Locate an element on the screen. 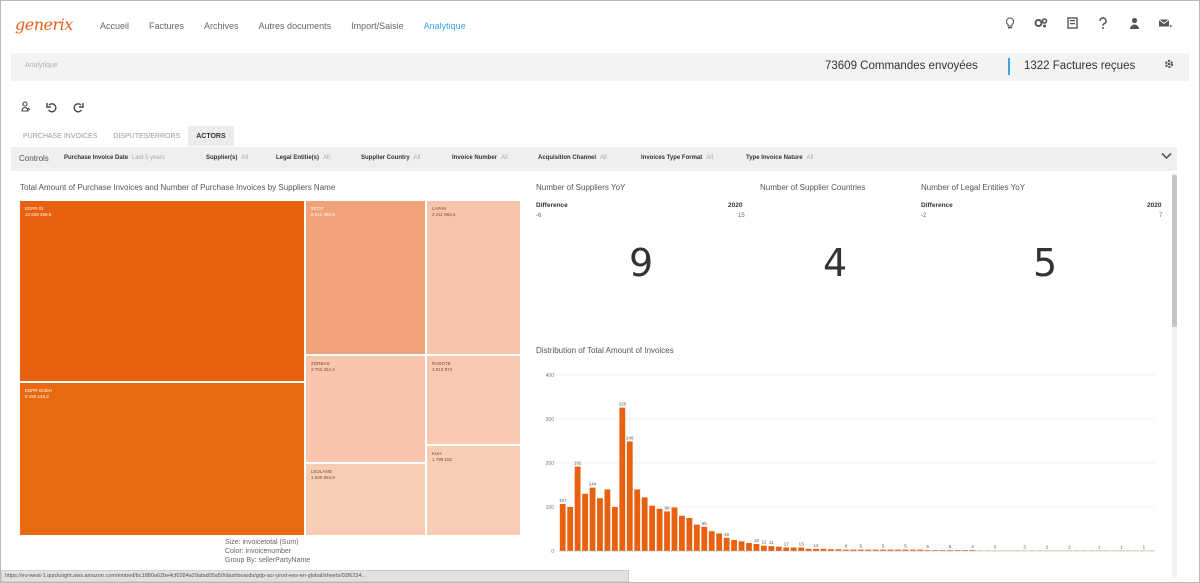 The image size is (1200, 583). treemap-cell: ZORBAS 2 752 354,4 is located at coordinates (365, 409).